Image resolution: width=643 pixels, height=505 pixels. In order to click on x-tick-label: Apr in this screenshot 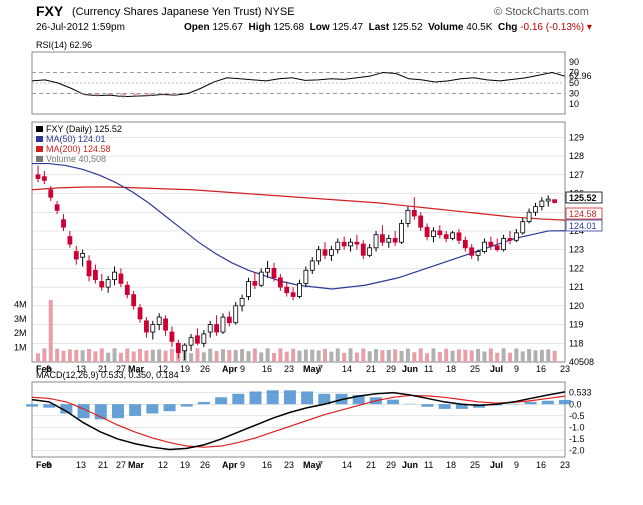, I will do `click(230, 369)`.